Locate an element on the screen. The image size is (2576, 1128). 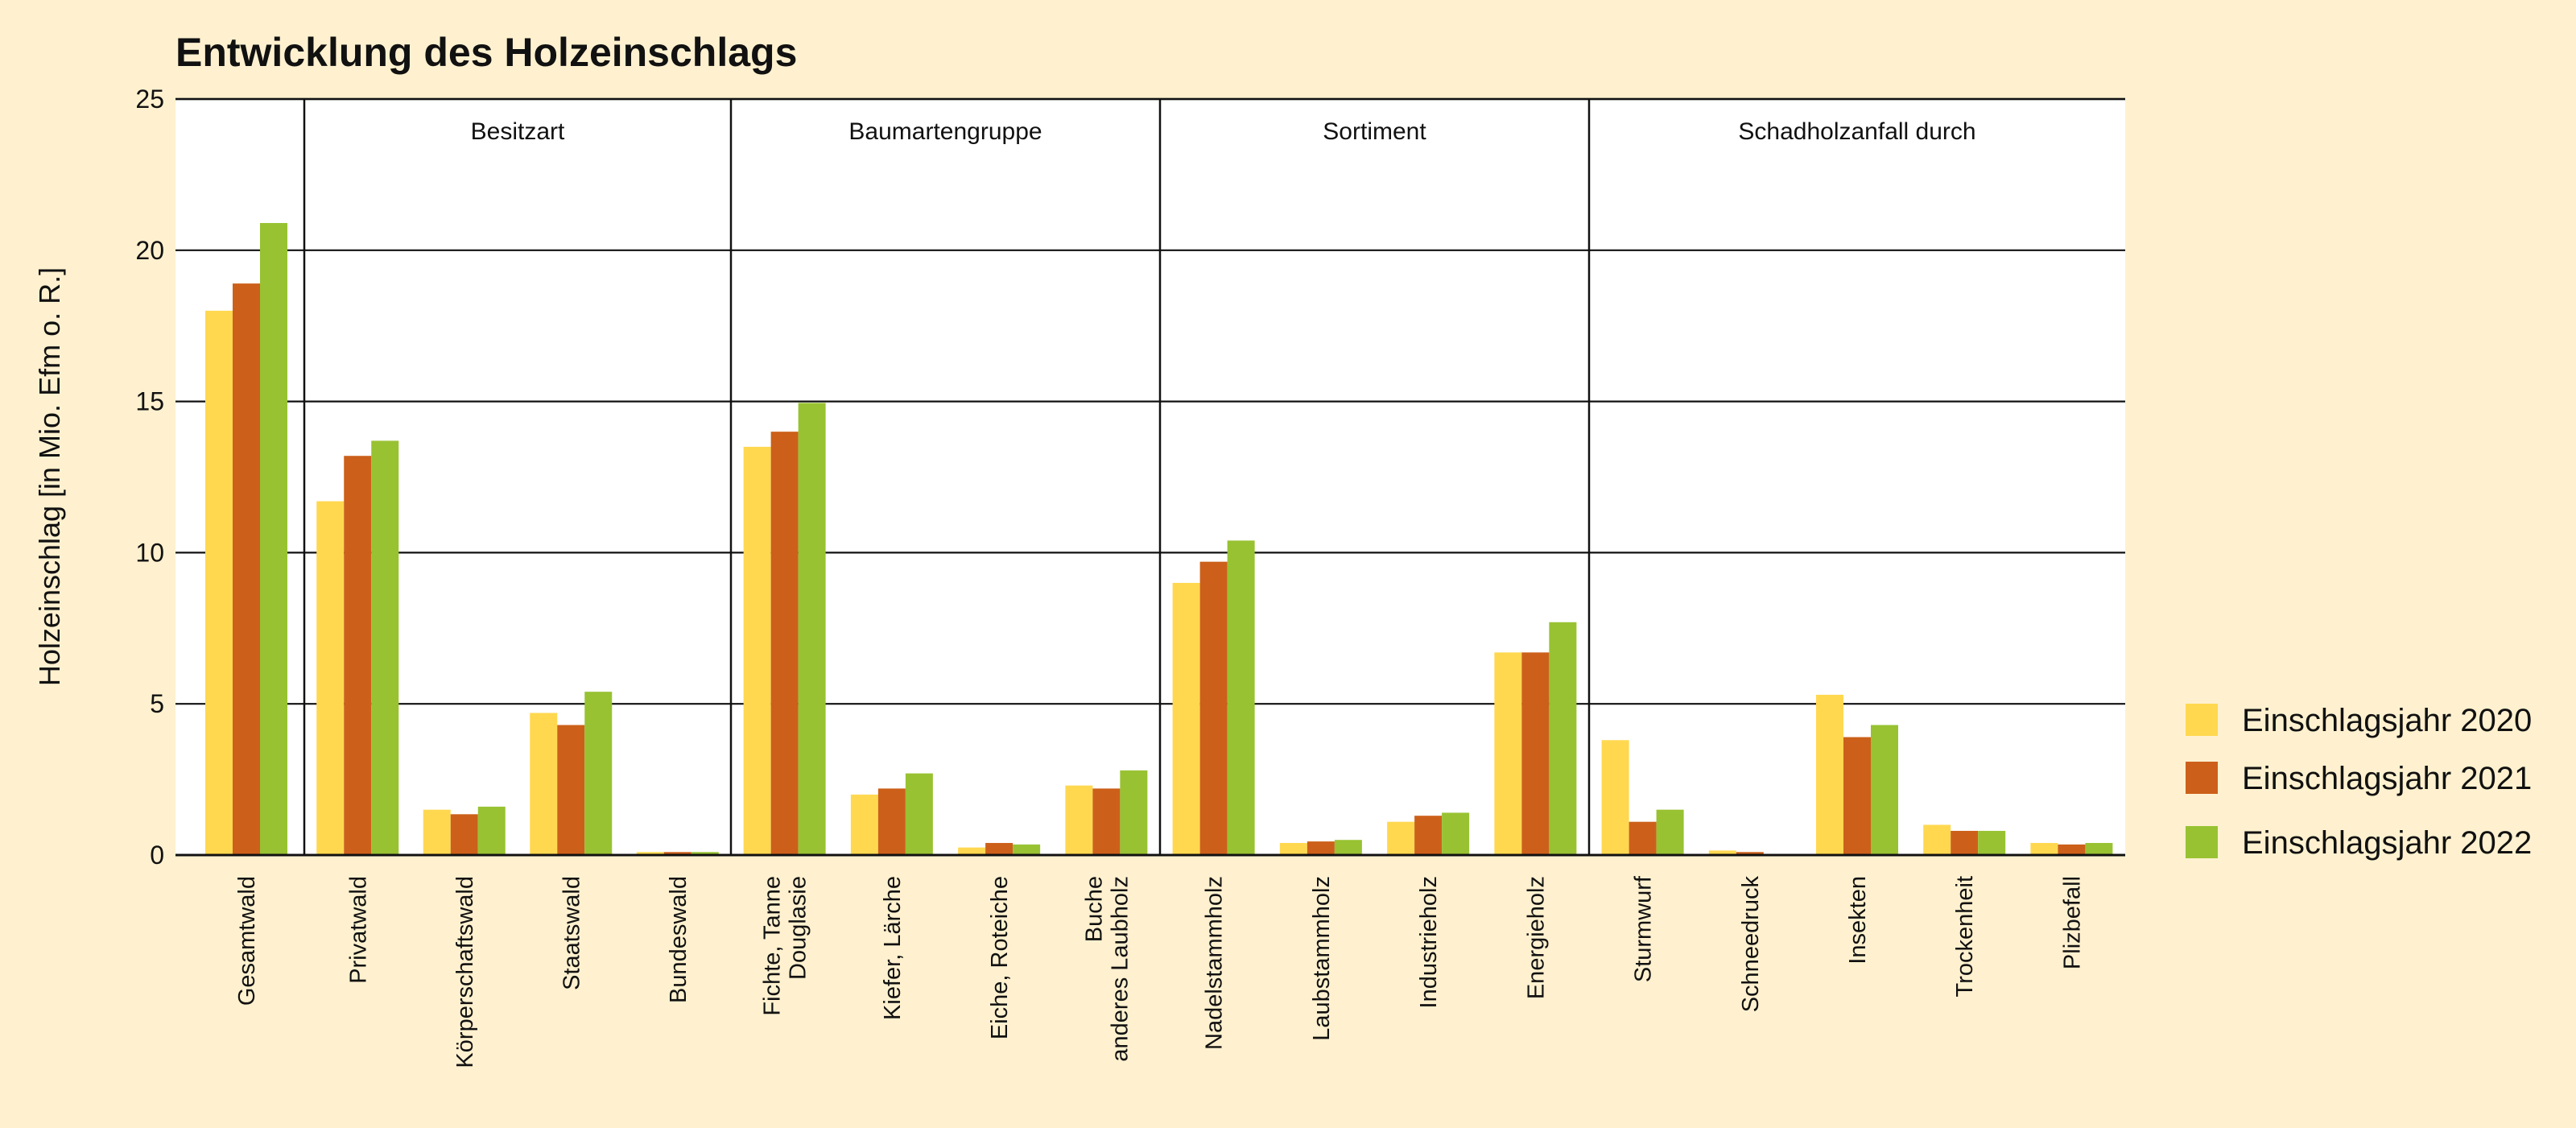
x-tick-label: Kiefer, Lärche is located at coordinates (893, 948).